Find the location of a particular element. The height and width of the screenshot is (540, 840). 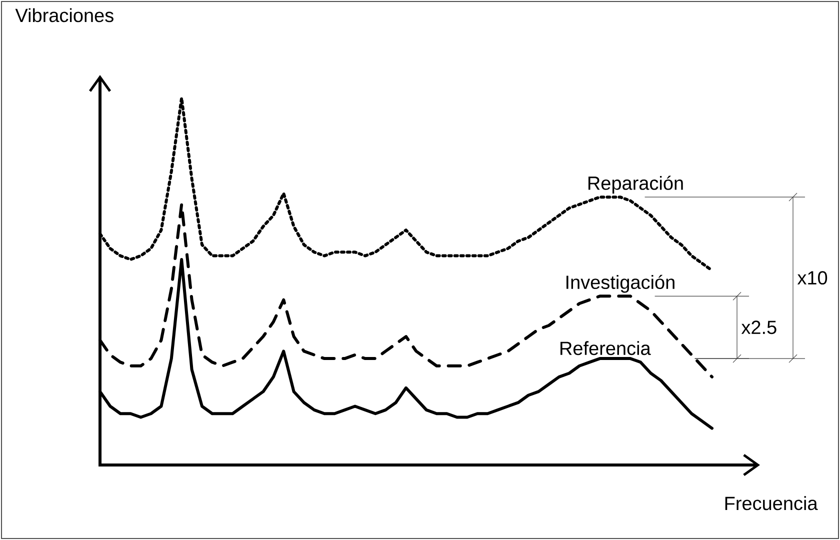

series-label: Investigación is located at coordinates (620, 283).